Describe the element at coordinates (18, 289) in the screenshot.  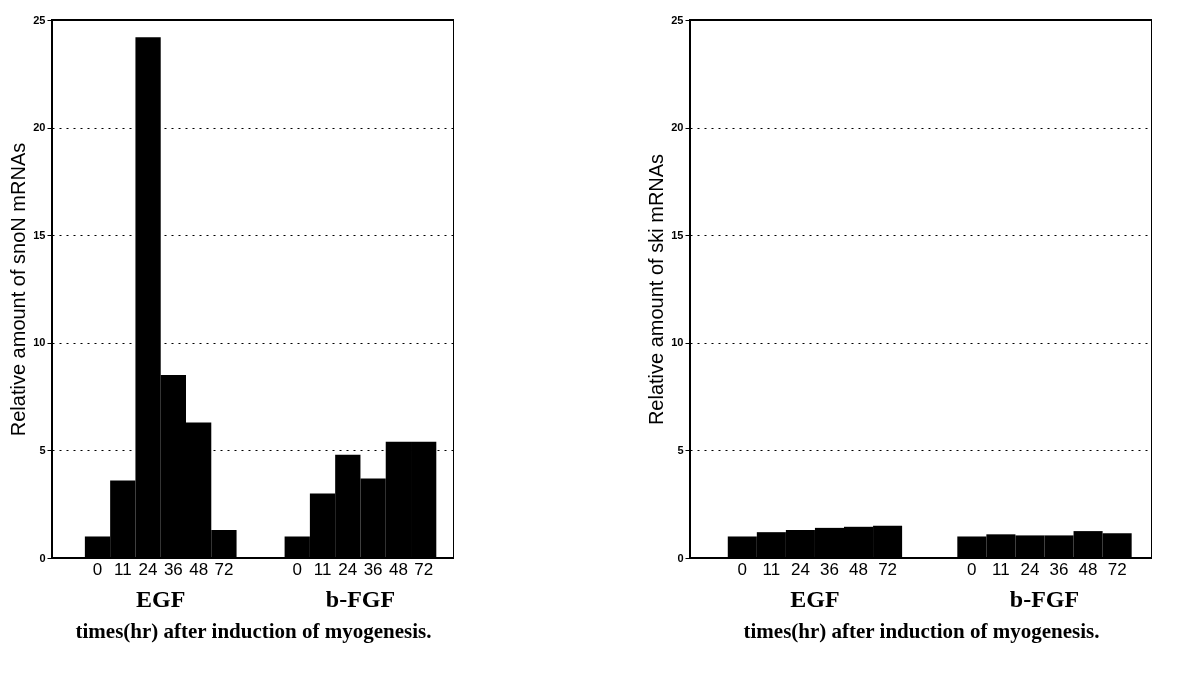
I see `y-axis-title: Relative amount of snoN mRNAs` at that location.